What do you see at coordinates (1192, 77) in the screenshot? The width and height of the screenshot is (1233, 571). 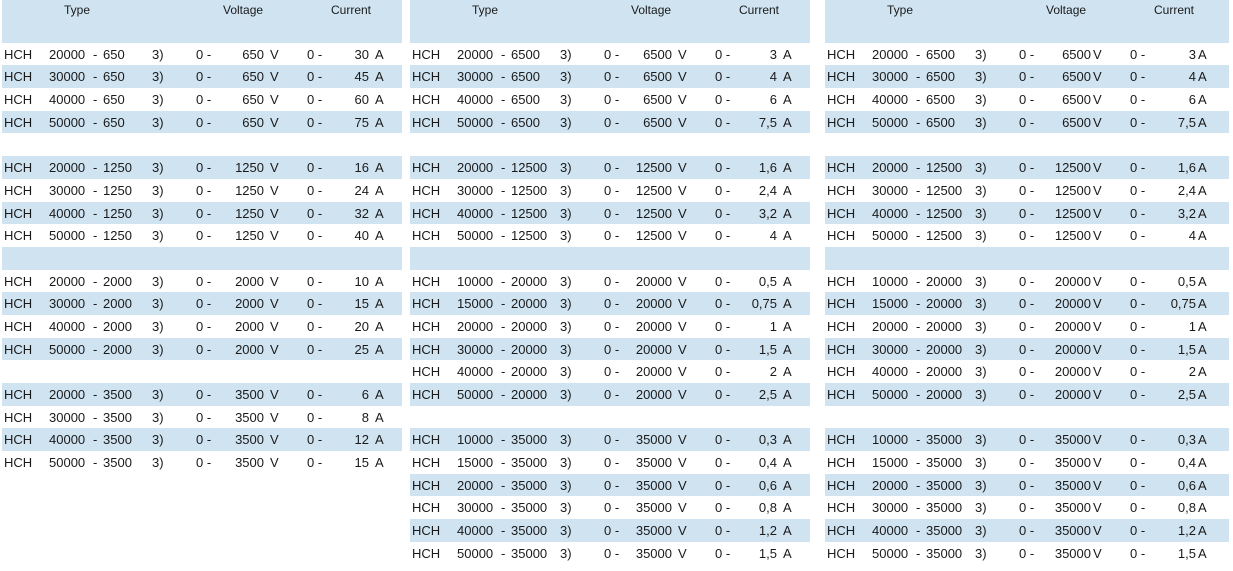 I see `cell-cmax: 4` at bounding box center [1192, 77].